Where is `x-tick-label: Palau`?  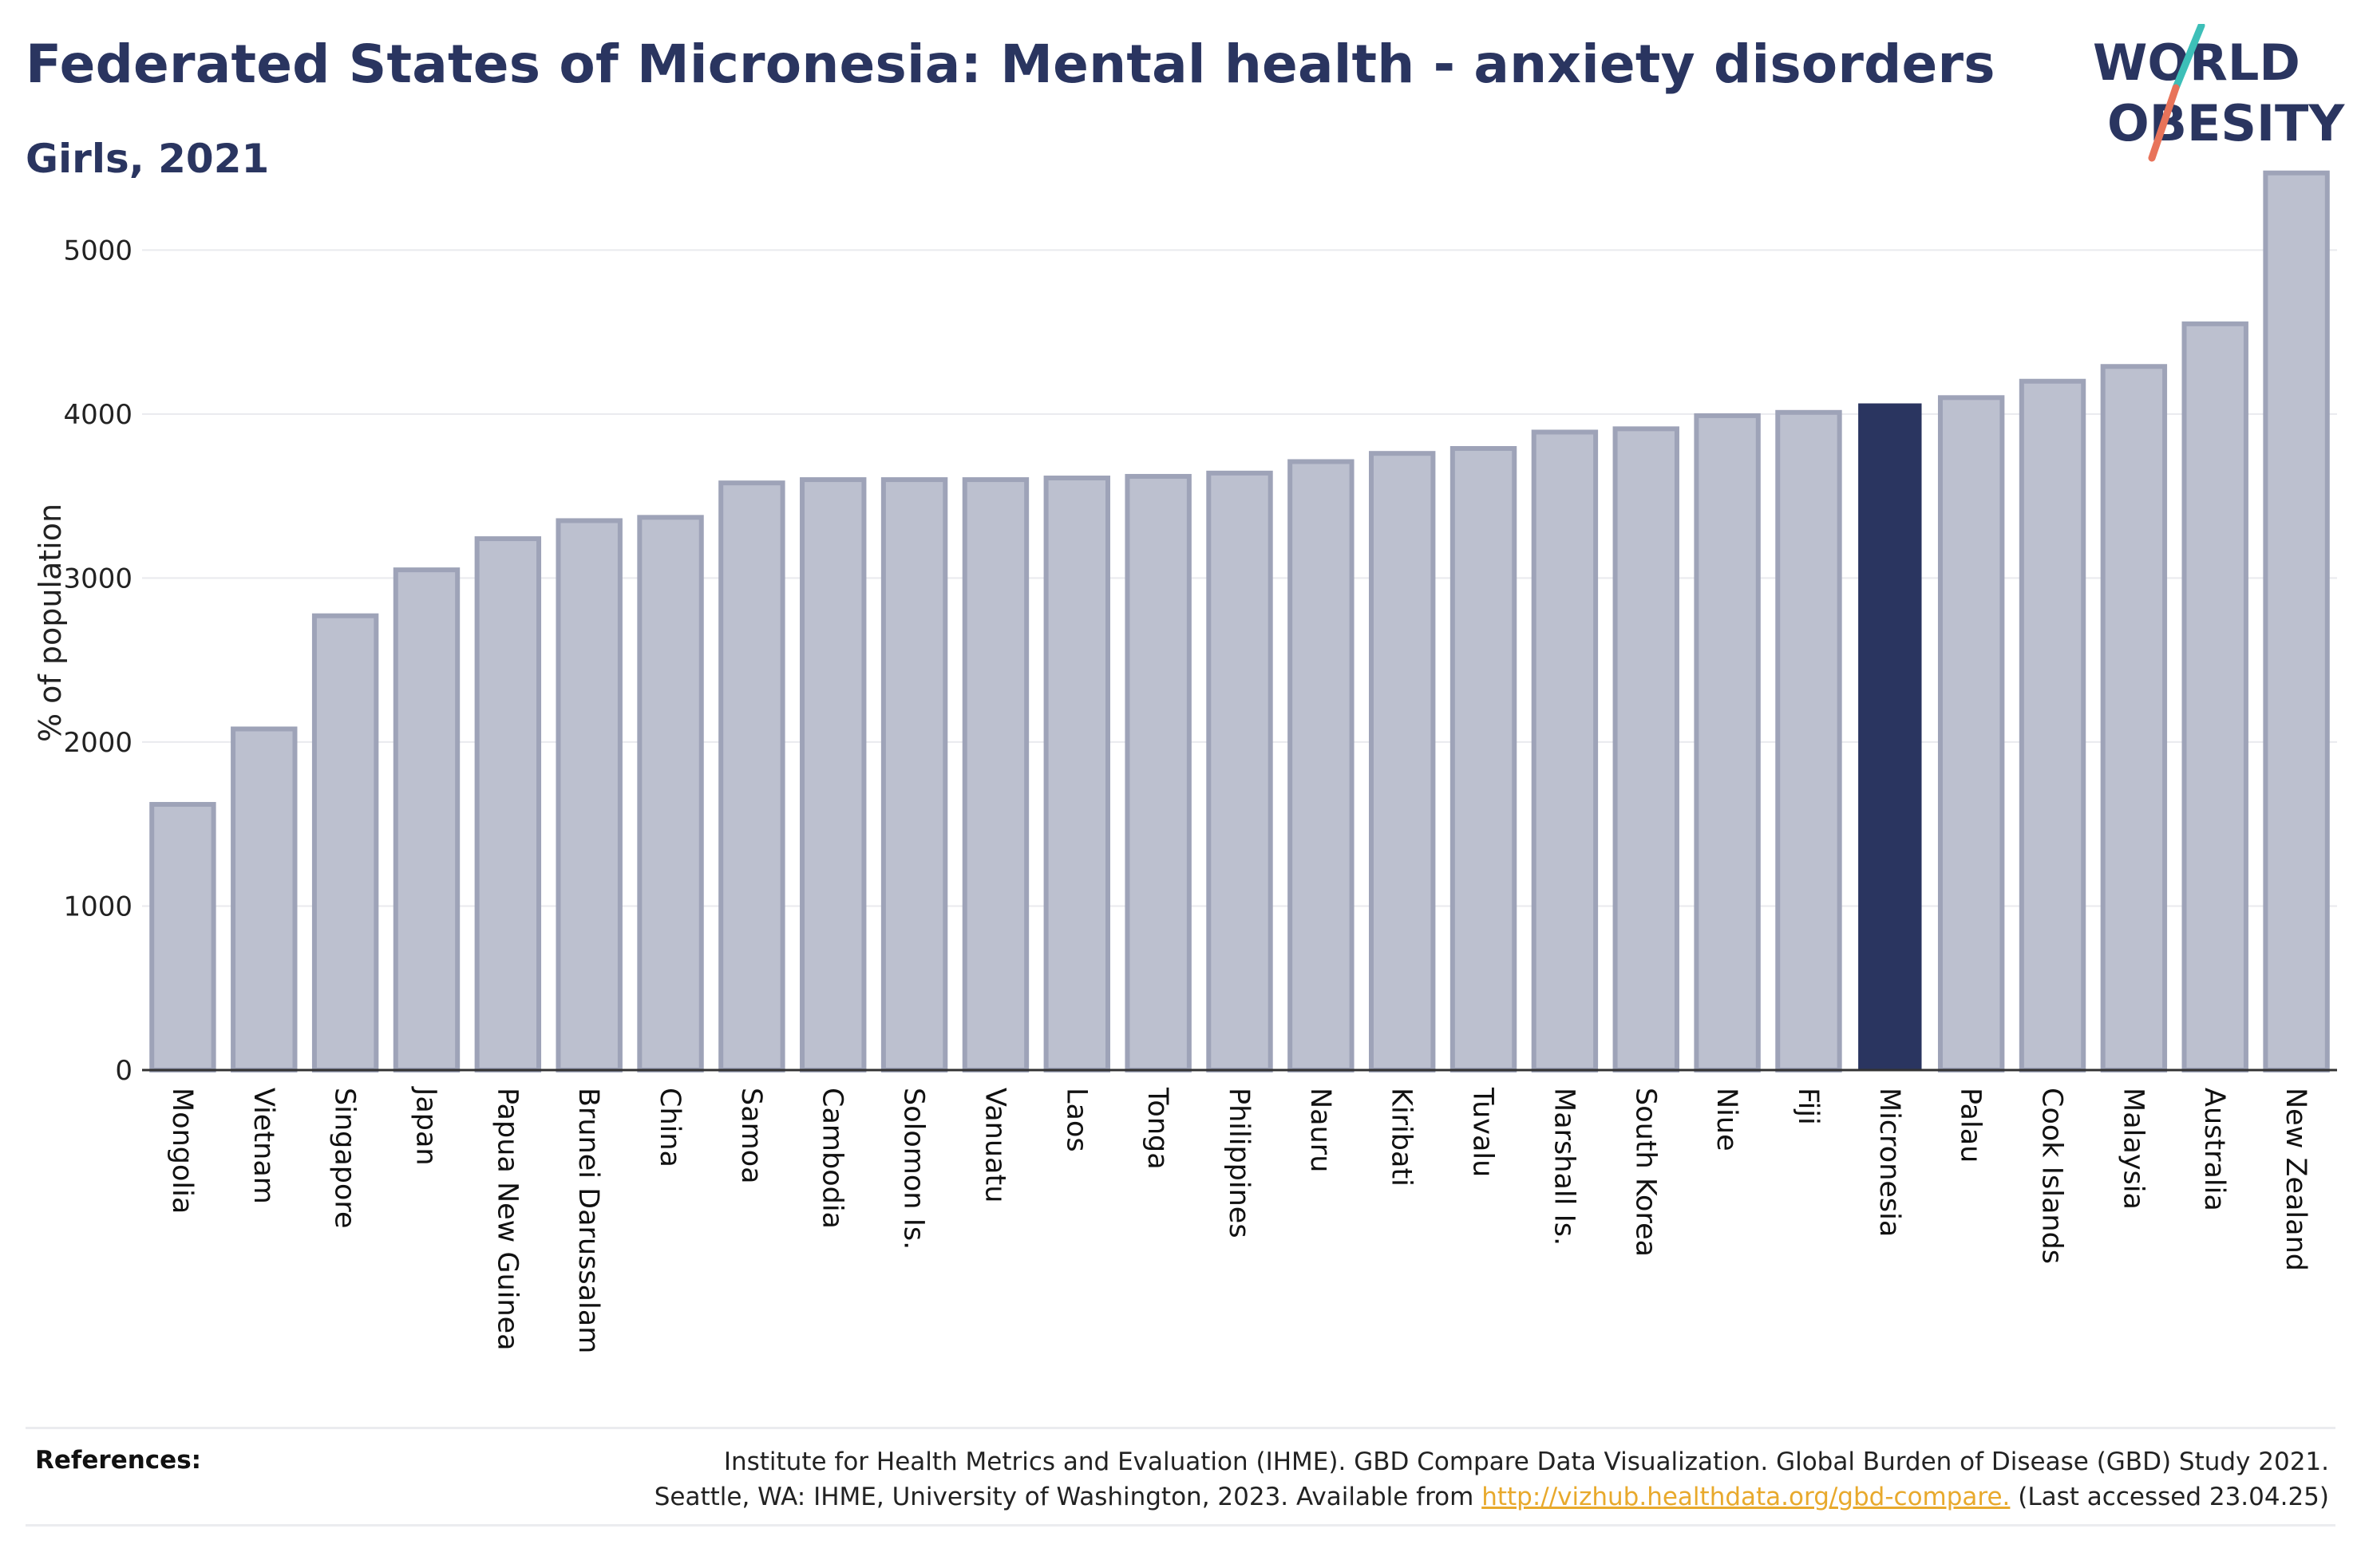
x-tick-label: Palau is located at coordinates (1971, 1125).